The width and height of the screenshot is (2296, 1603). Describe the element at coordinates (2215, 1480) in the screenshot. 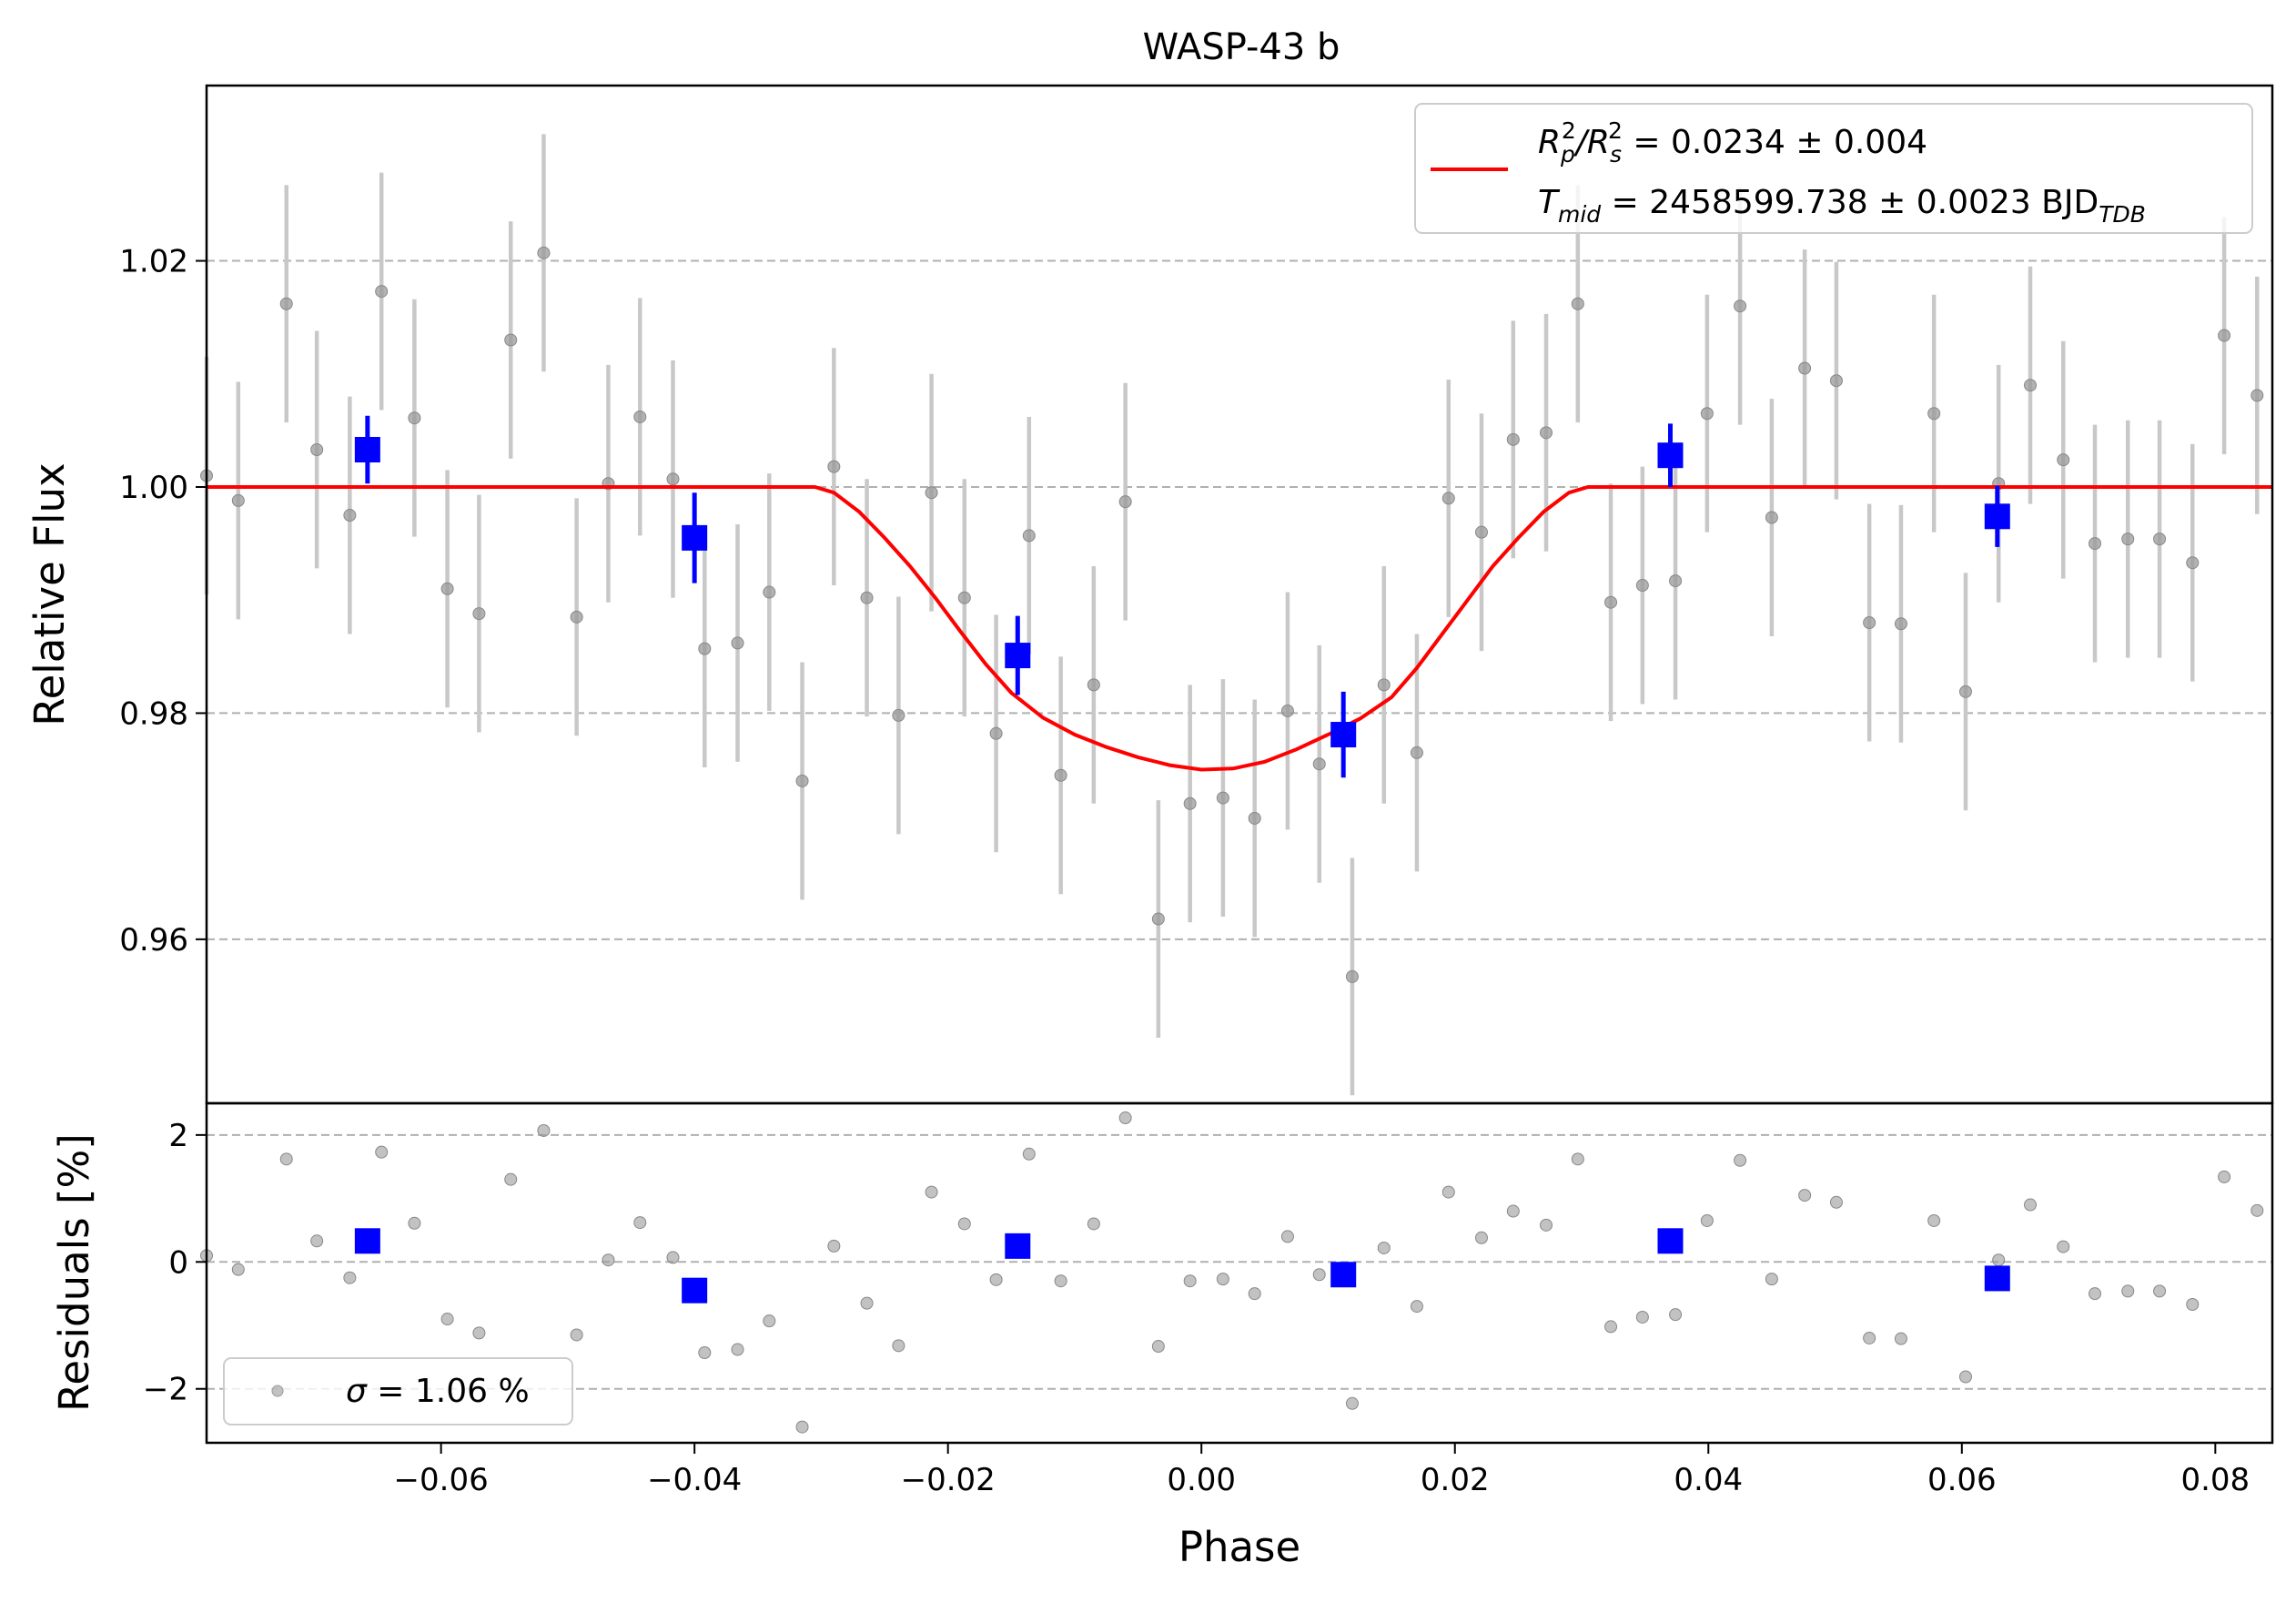

I see `x-tick-label: 0.08` at that location.